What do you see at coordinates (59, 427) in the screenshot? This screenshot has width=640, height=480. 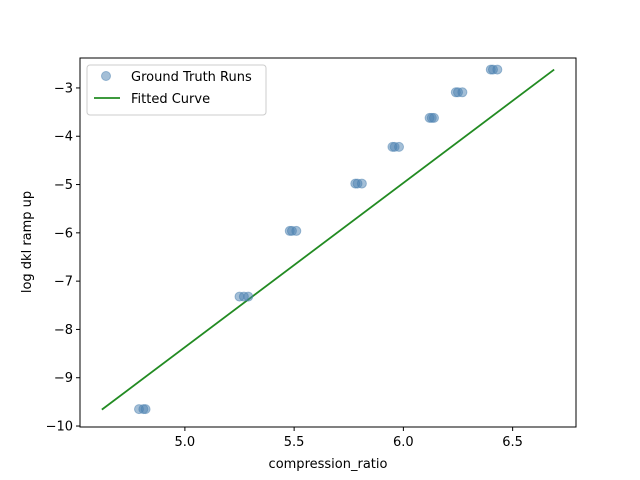 I see `y-tick-label: −10` at bounding box center [59, 427].